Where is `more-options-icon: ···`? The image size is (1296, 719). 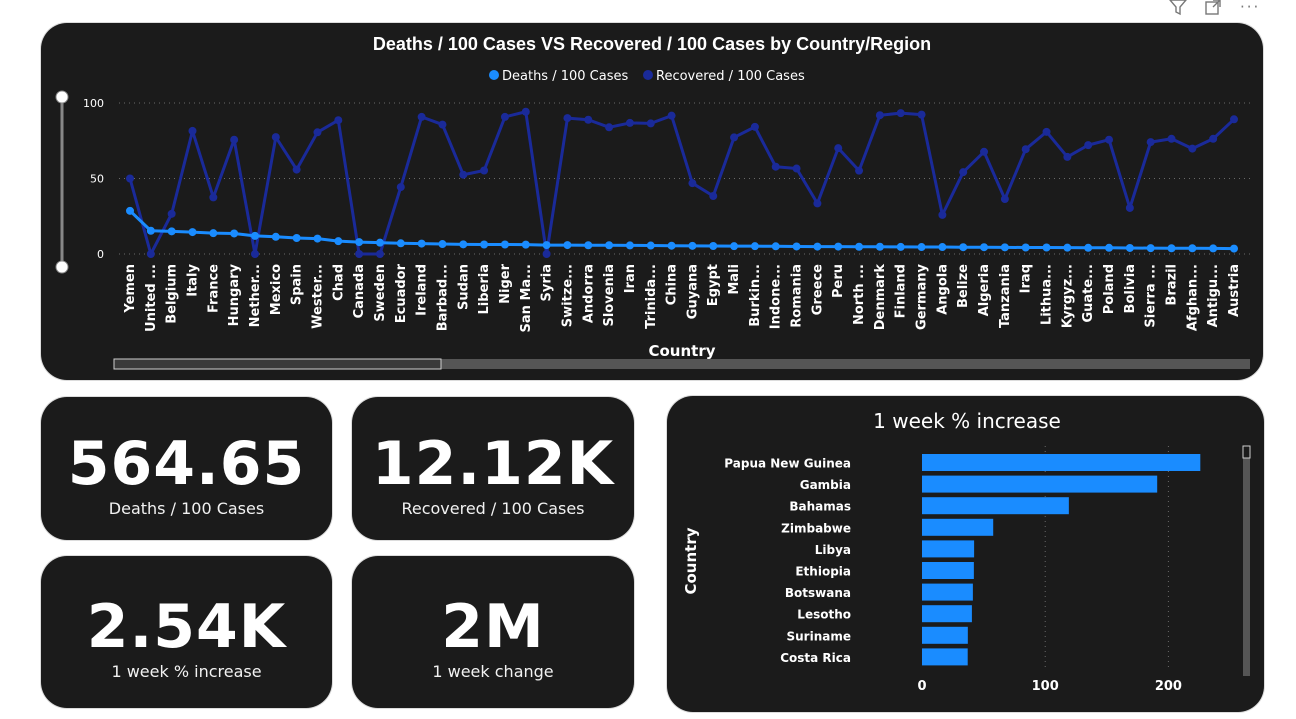 more-options-icon: ··· is located at coordinates (1250, 8).